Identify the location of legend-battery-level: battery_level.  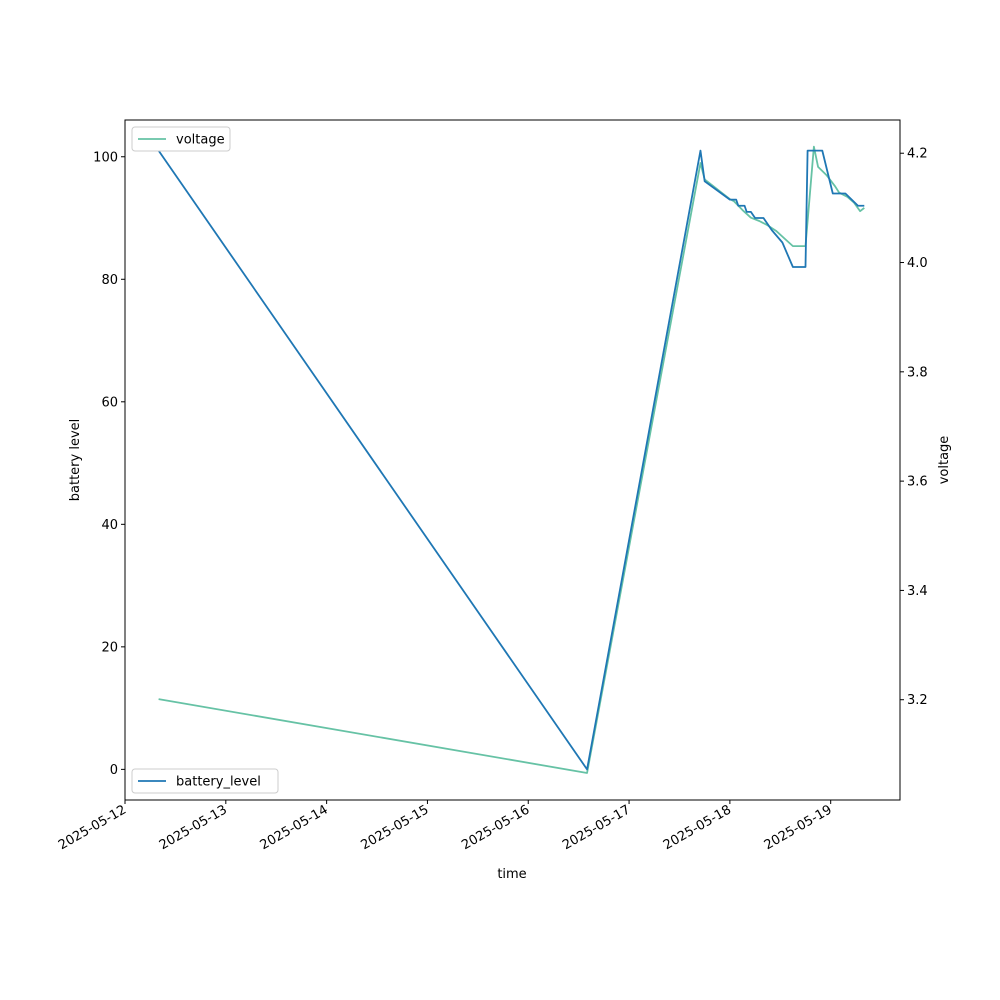
(205, 781).